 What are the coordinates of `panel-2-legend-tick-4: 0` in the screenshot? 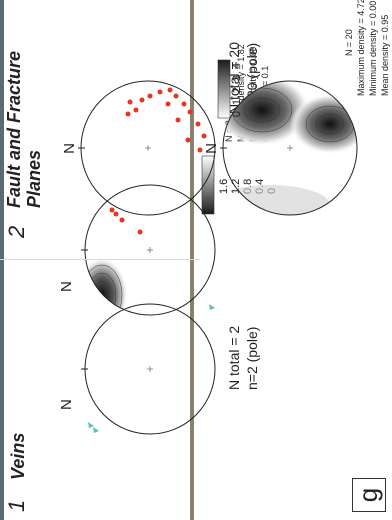 It's located at (237, 114).